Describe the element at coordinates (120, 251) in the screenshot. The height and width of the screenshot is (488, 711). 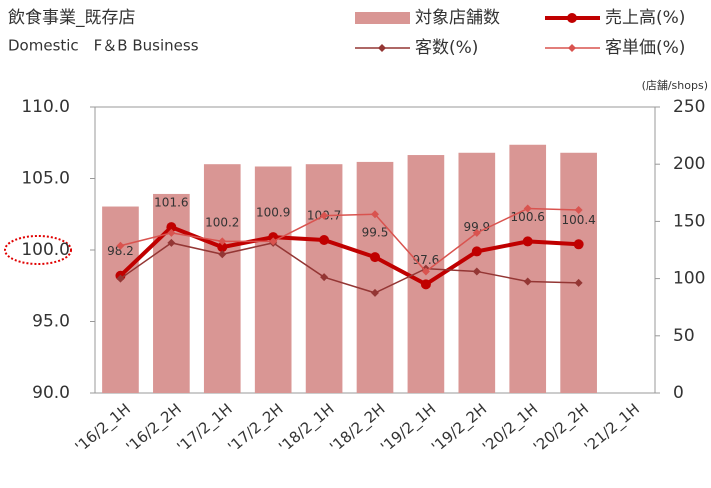
I see `data-label: 98.2` at that location.